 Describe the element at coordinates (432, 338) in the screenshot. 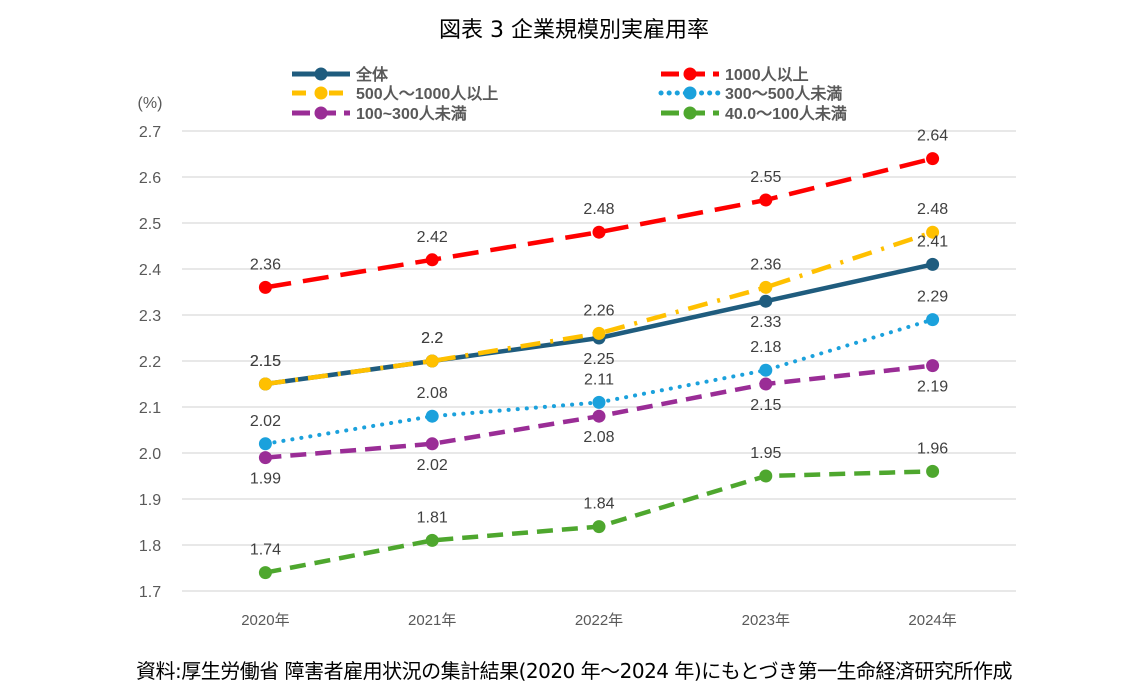

I see `data-label: 2.2` at that location.